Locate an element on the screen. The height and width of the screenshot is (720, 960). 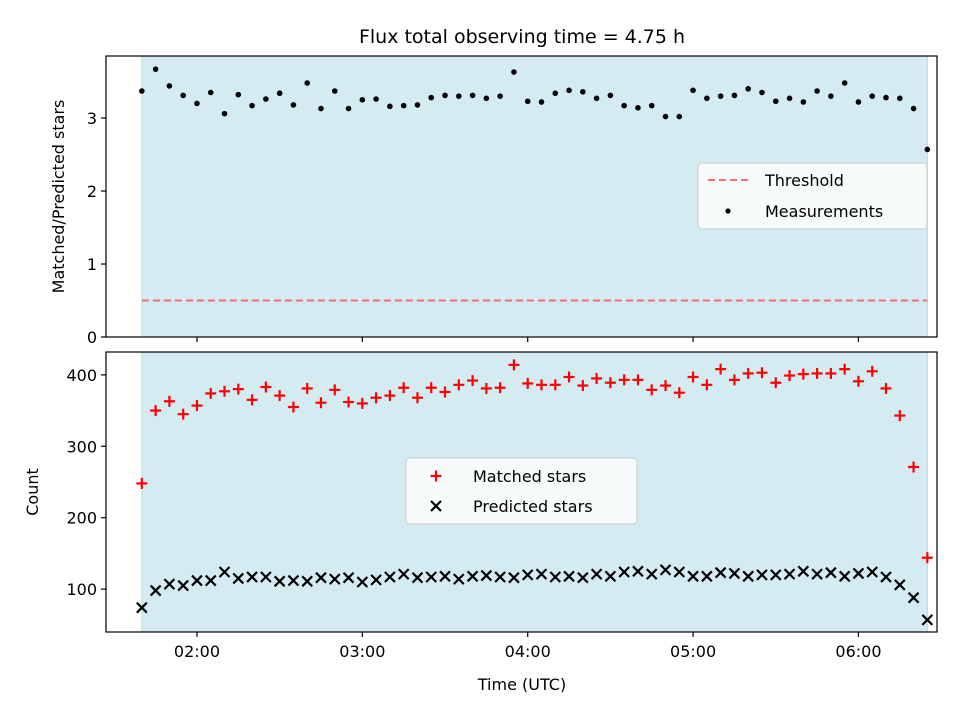
legend: Threshold Measurements is located at coordinates (812, 196).